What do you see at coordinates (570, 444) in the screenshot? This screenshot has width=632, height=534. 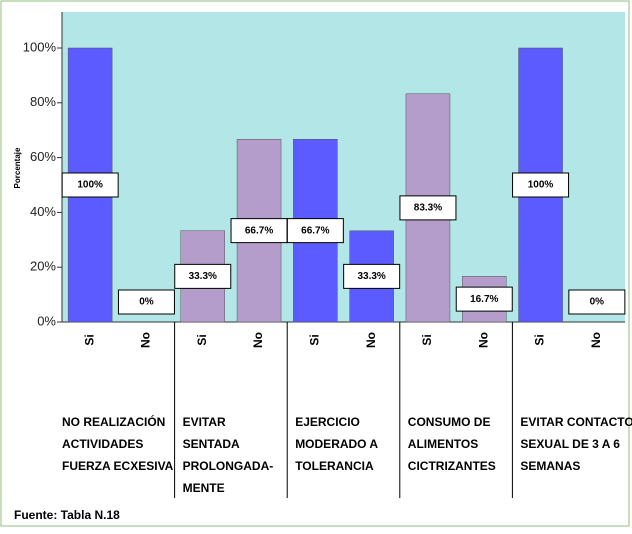 I see `group-label: SEXUAL DE 3 A 6` at bounding box center [570, 444].